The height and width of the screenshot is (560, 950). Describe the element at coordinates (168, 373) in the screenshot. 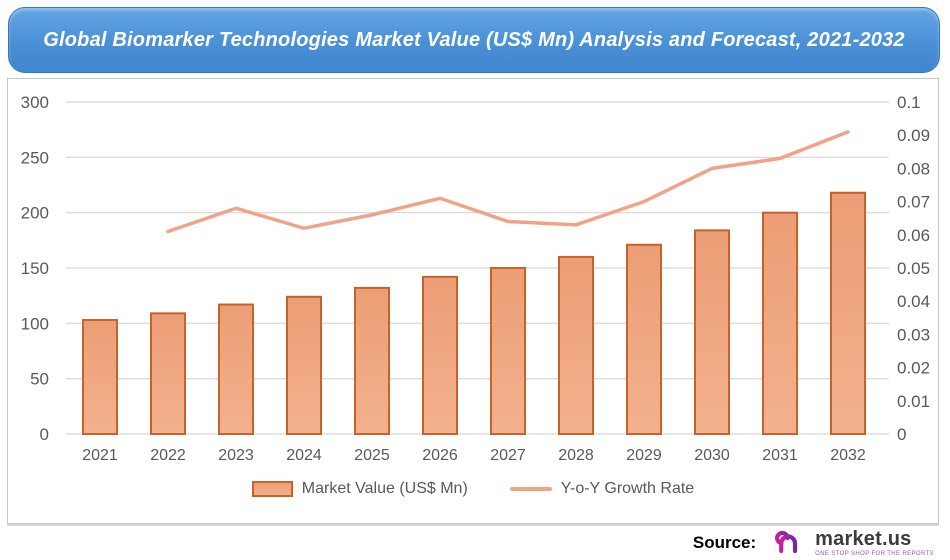

I see `bar-2022` at that location.